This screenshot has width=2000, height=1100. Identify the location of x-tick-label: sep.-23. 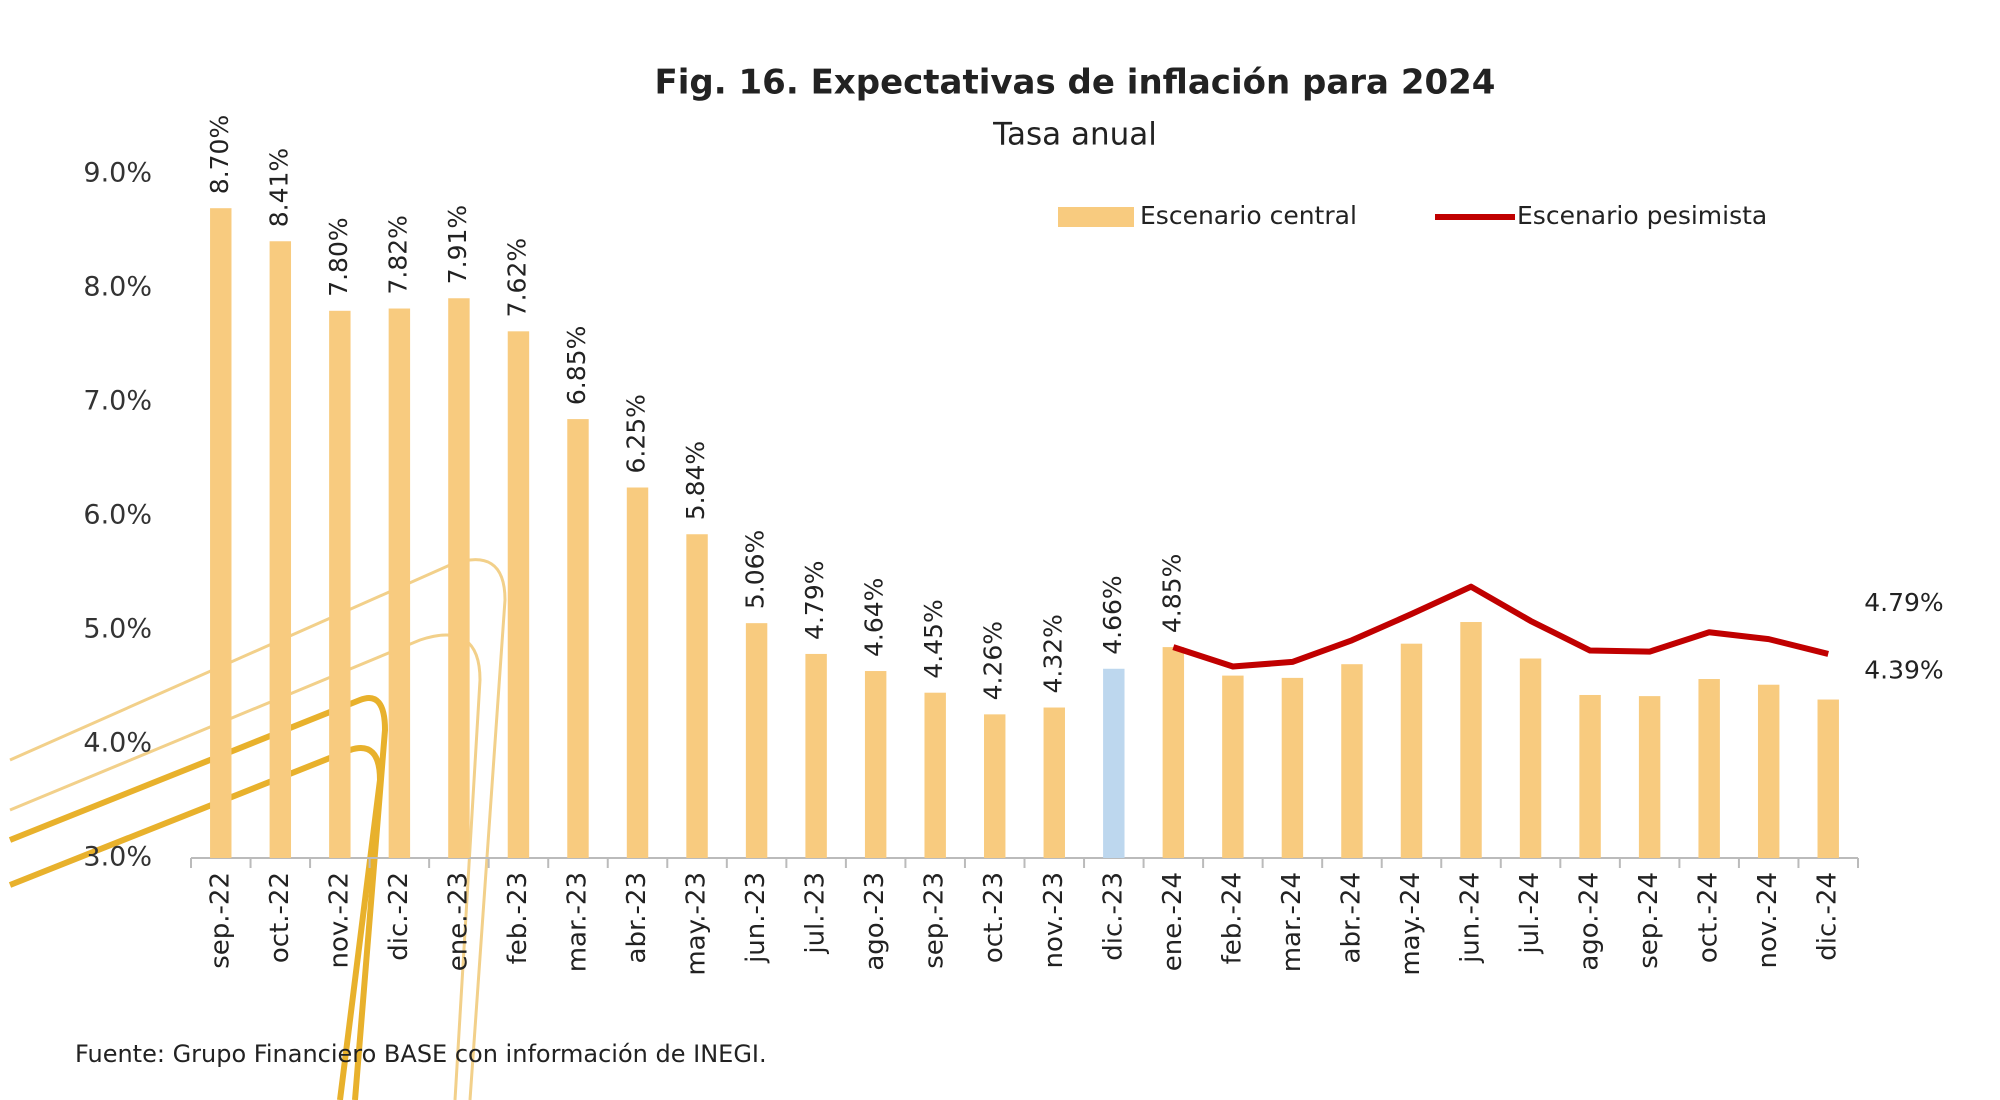
(935, 920).